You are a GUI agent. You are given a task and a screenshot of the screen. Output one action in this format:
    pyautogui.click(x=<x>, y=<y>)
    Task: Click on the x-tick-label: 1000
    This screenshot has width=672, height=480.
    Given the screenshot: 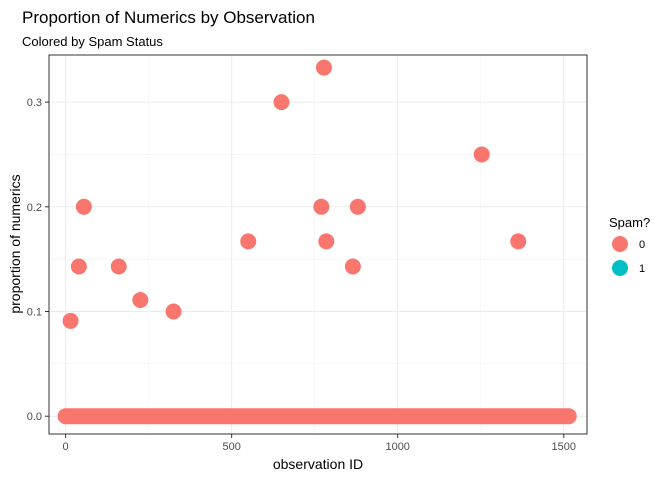 What is the action you would take?
    pyautogui.click(x=397, y=447)
    